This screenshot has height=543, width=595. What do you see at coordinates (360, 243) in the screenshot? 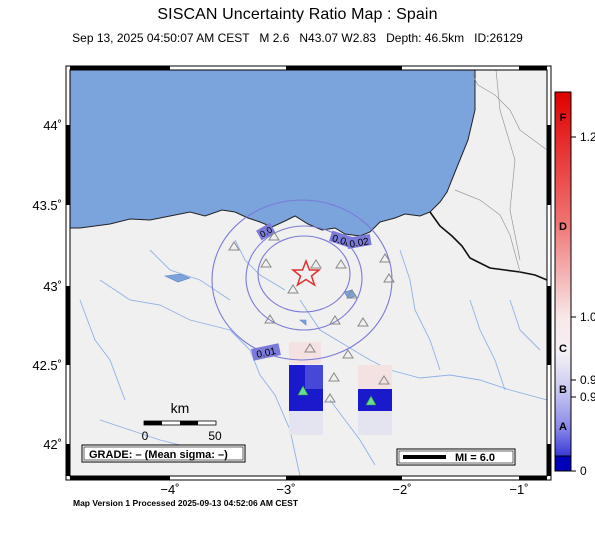
I see `contour-label: 0.02` at bounding box center [360, 243].